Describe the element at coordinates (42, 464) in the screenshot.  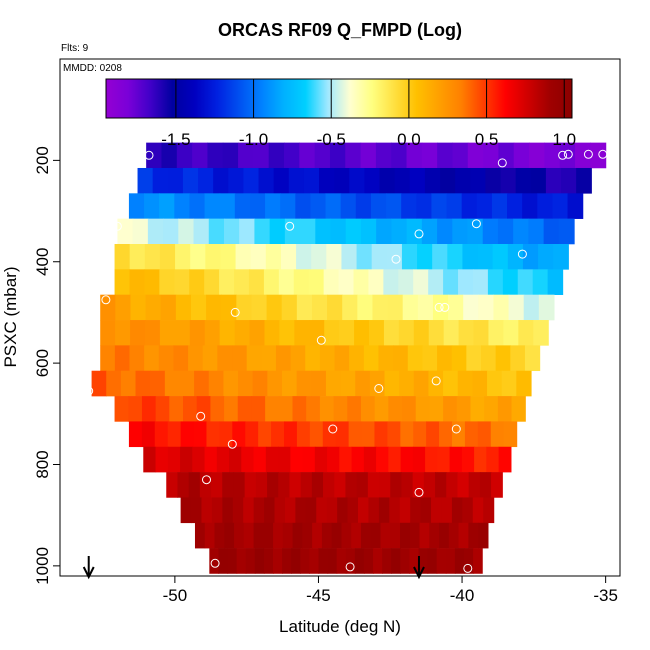
I see `y-tick-label: 800` at that location.